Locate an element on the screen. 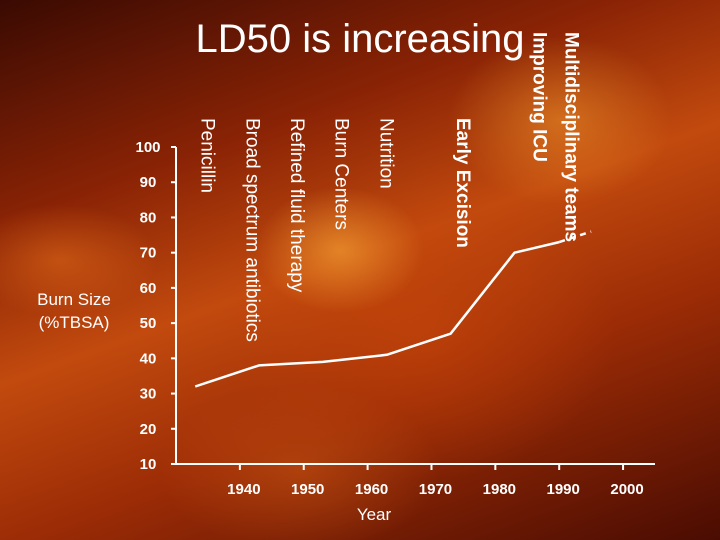  milestone-label: Broad spectrum antibiotics is located at coordinates (251, 230).